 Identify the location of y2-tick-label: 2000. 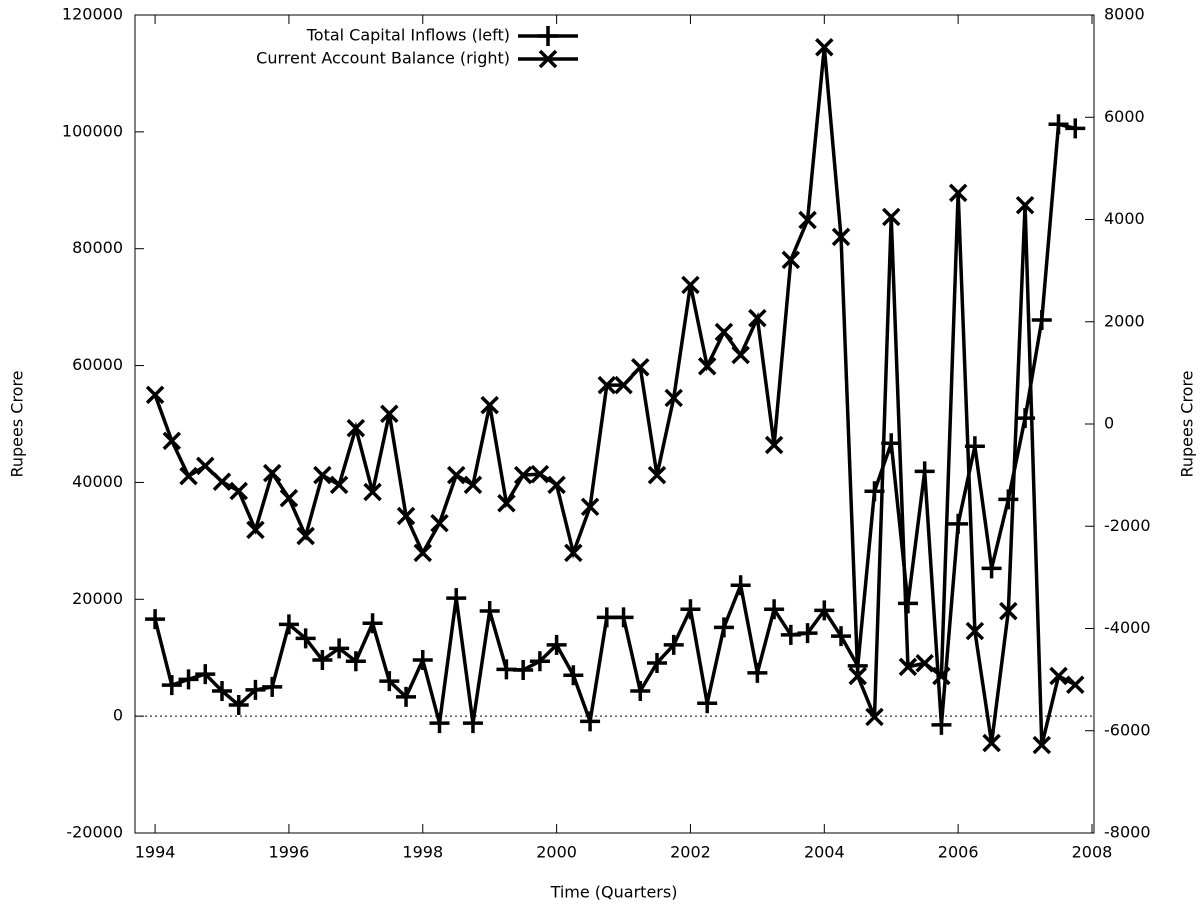
(1124, 320).